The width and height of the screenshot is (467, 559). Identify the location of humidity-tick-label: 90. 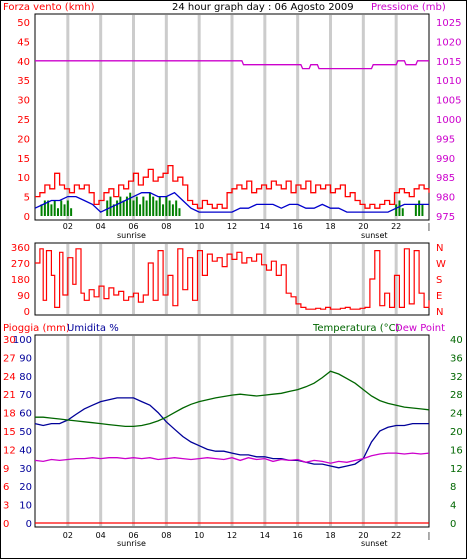
(25, 358).